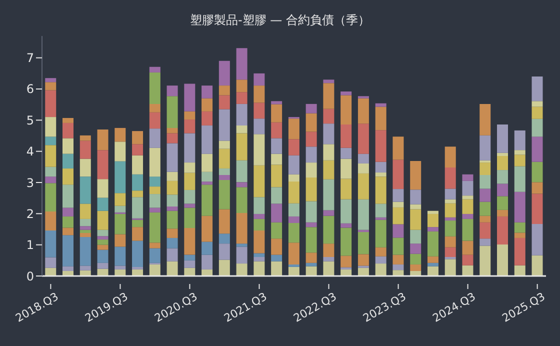  Describe the element at coordinates (30, 151) in the screenshot. I see `y-tick-label: 4` at that location.